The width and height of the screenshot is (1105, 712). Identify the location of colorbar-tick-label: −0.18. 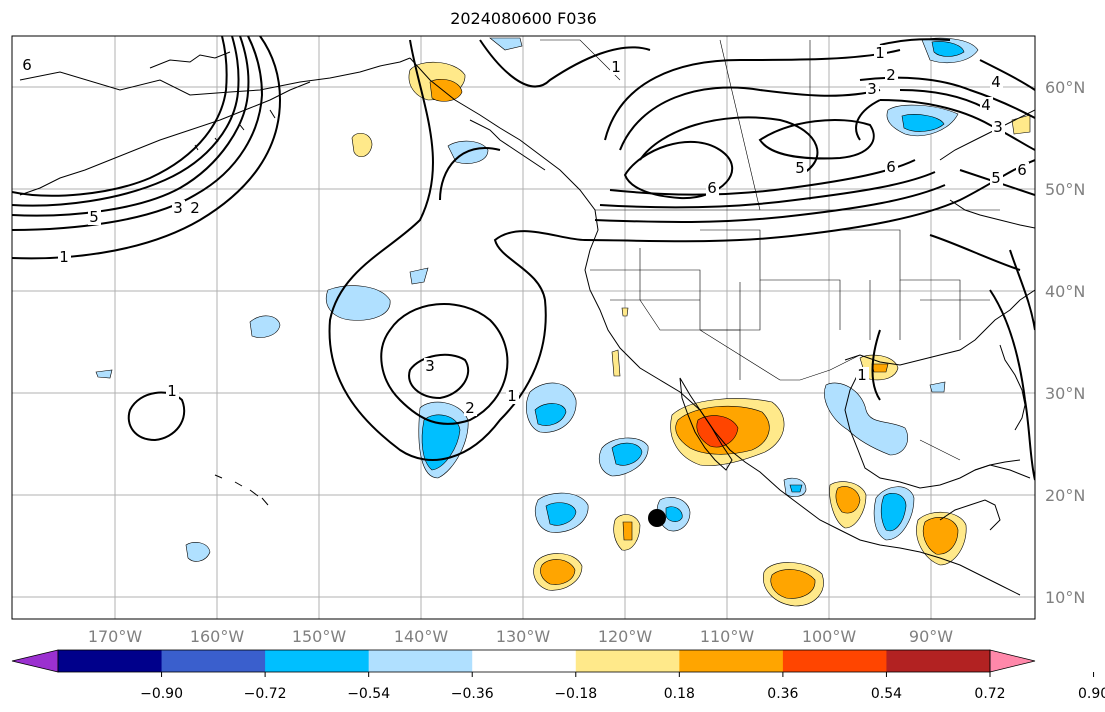
(575, 694).